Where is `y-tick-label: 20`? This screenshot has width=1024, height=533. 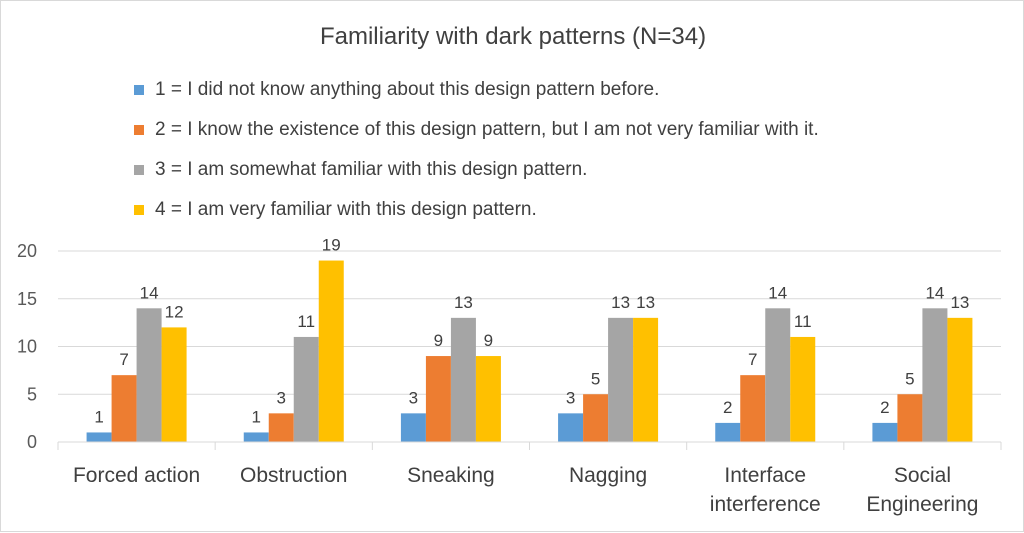
y-tick-label: 20 is located at coordinates (27, 251).